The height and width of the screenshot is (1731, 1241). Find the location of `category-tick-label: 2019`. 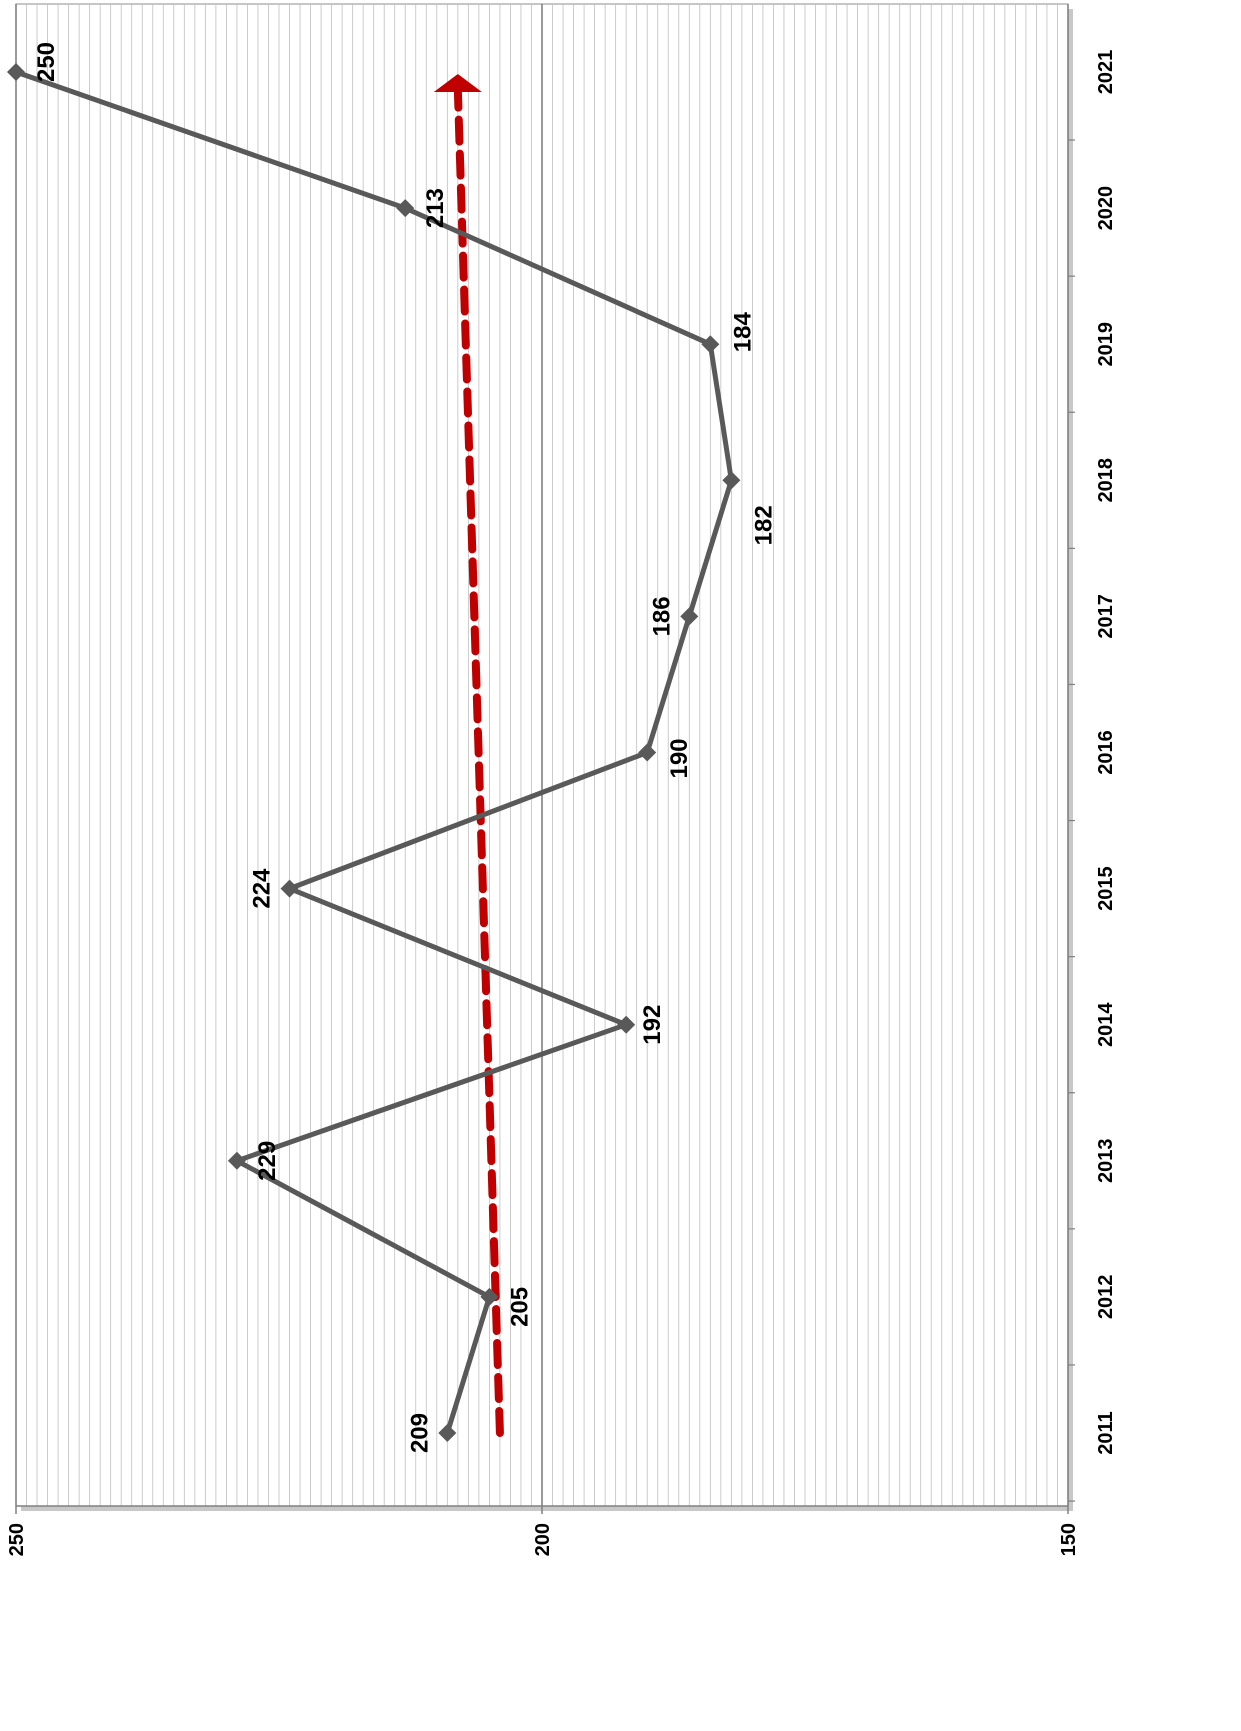

category-tick-label: 2019 is located at coordinates (1106, 344).